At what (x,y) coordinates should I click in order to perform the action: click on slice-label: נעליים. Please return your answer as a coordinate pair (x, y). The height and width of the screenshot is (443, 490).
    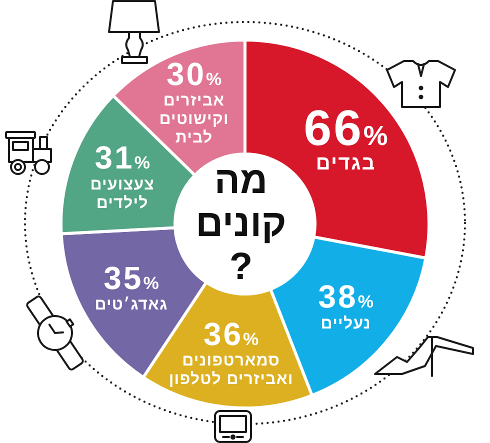
    Looking at the image, I should click on (345, 323).